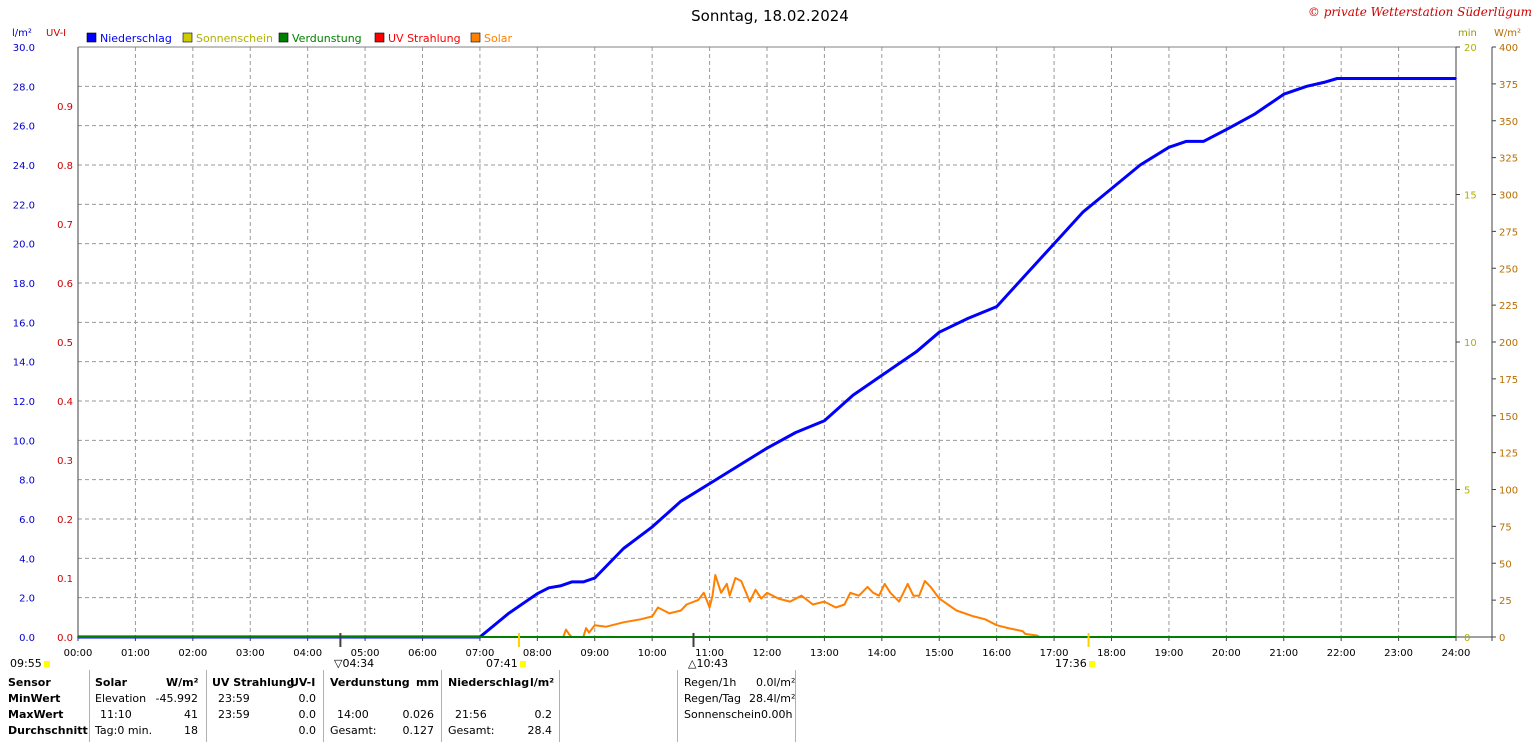 Image resolution: width=1536 pixels, height=742 pixels. I want to click on y-left-tick-label: 10.0, so click(24, 441).